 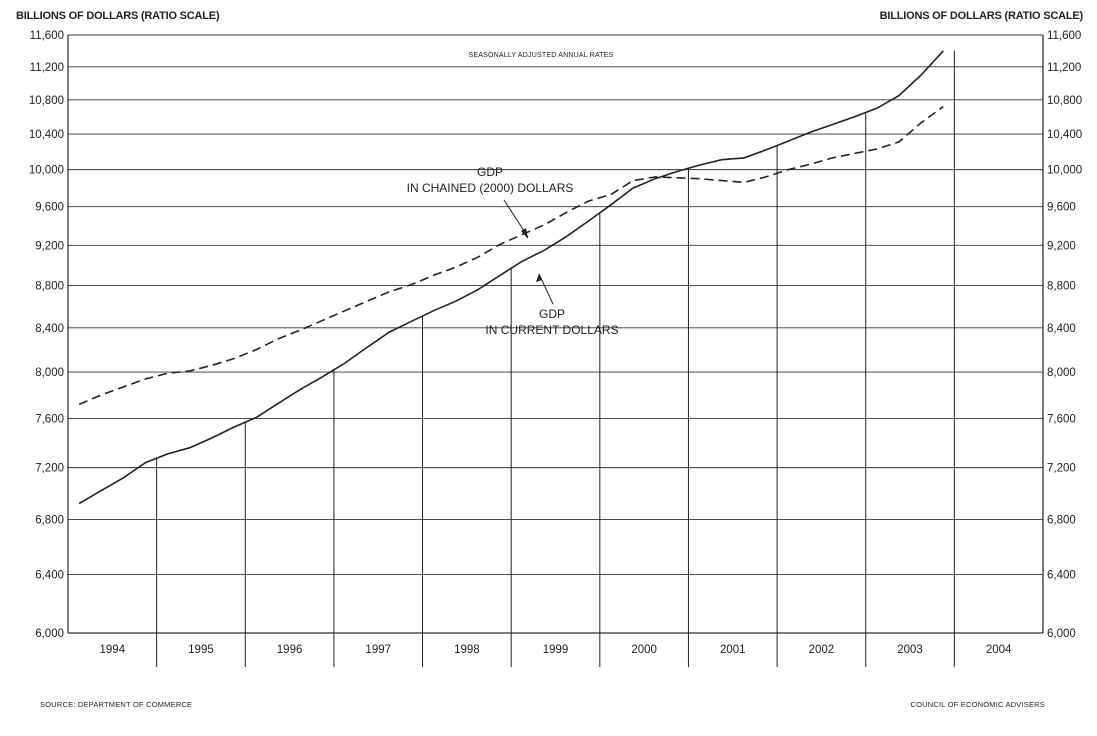 I want to click on y-tick-label-left: 6,000, so click(x=49, y=634).